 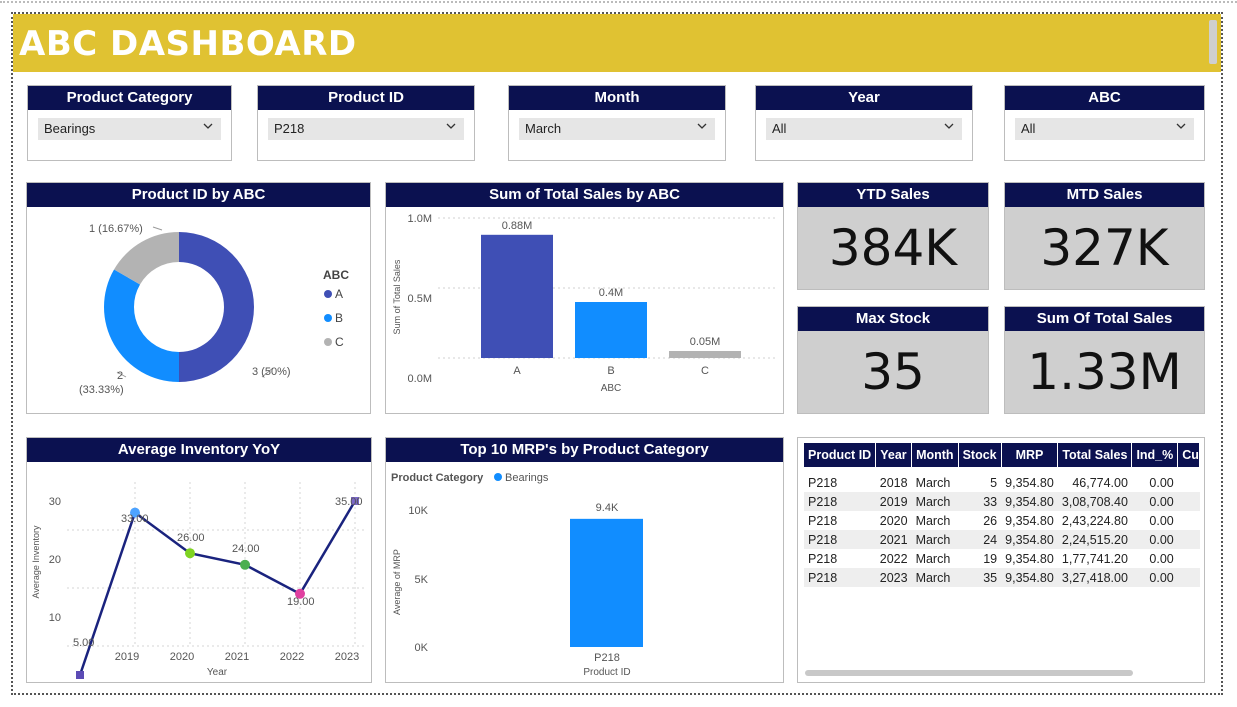 I want to click on vertical-scrollbar, so click(x=1213, y=42).